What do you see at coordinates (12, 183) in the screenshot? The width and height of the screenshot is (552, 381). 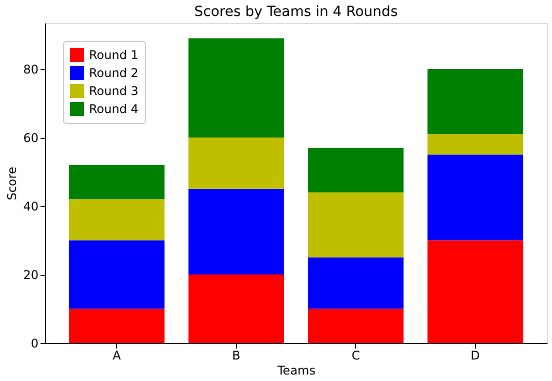 I see `y-axis-title: Score` at bounding box center [12, 183].